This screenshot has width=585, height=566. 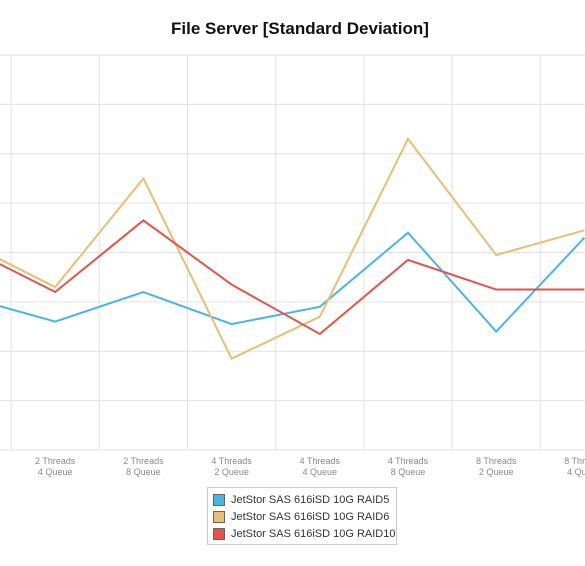 What do you see at coordinates (310, 499) in the screenshot?
I see `legend-label: JetStor SAS 616iSD 10G RAID5` at bounding box center [310, 499].